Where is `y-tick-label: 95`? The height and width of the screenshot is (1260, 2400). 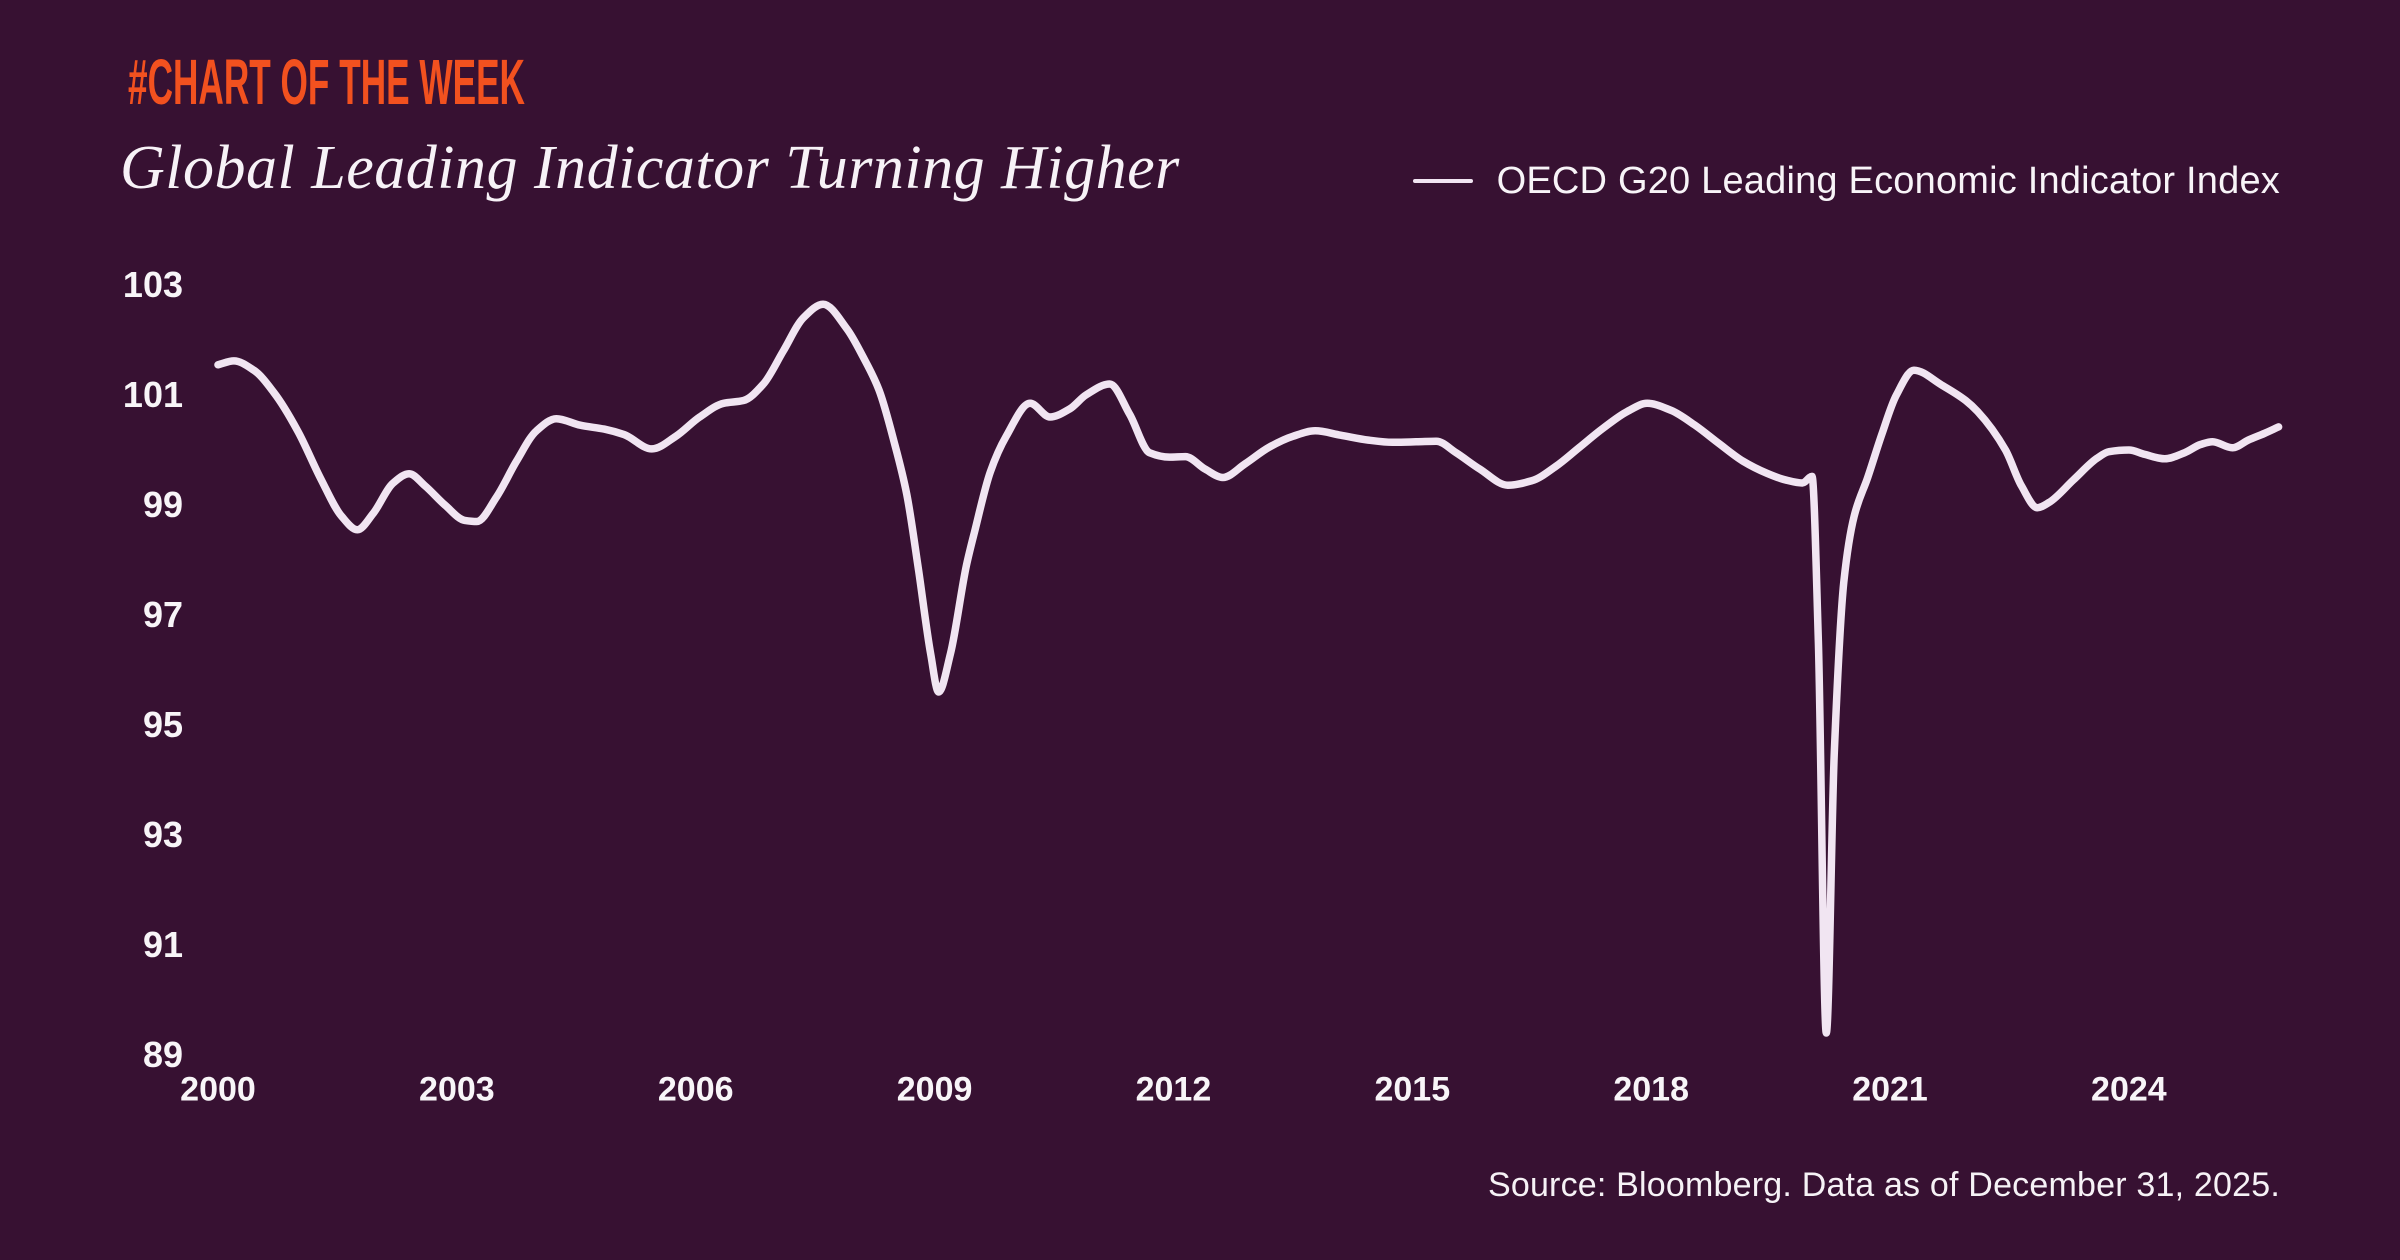 y-tick-label: 95 is located at coordinates (162, 724).